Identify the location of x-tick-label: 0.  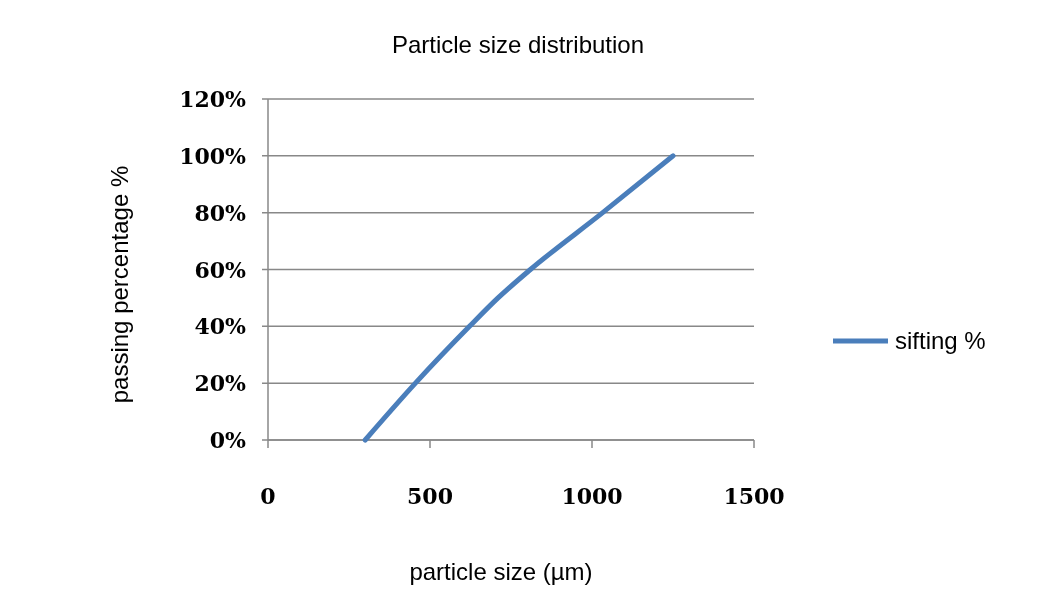
(268, 496).